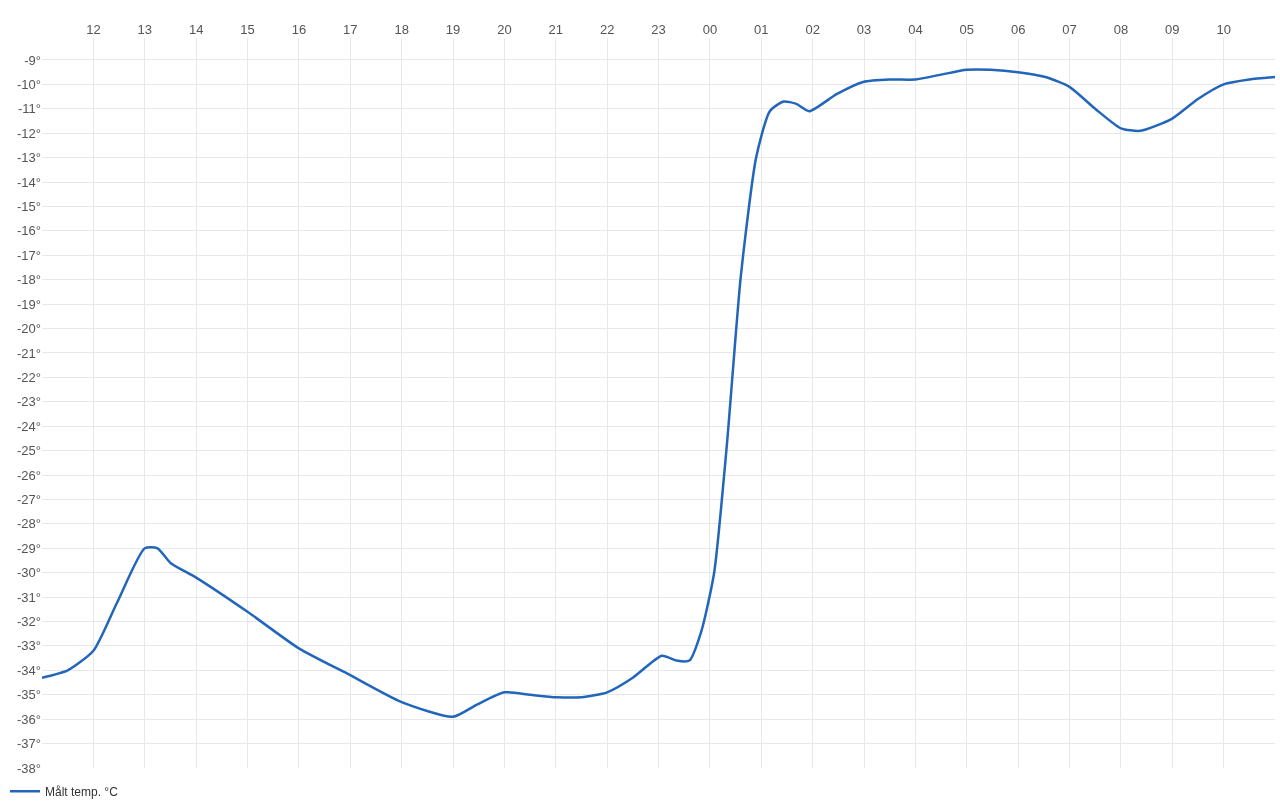 This screenshot has width=1280, height=811. Describe the element at coordinates (196, 30) in the screenshot. I see `x-tick-label: 14` at that location.